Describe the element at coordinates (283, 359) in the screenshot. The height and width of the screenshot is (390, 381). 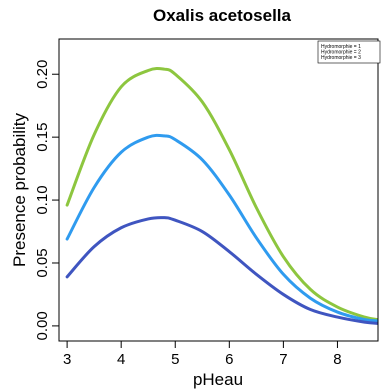
I see `x-tick-label: 7` at that location.